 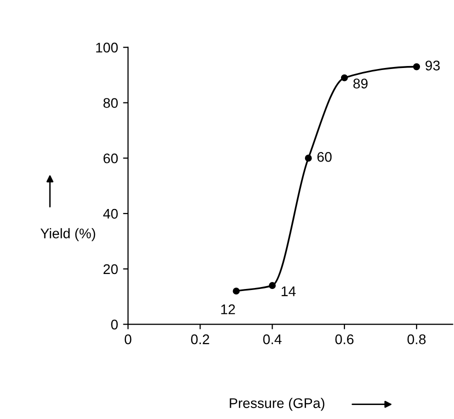 What do you see at coordinates (110, 103) in the screenshot?
I see `y-tick-label: 80` at bounding box center [110, 103].